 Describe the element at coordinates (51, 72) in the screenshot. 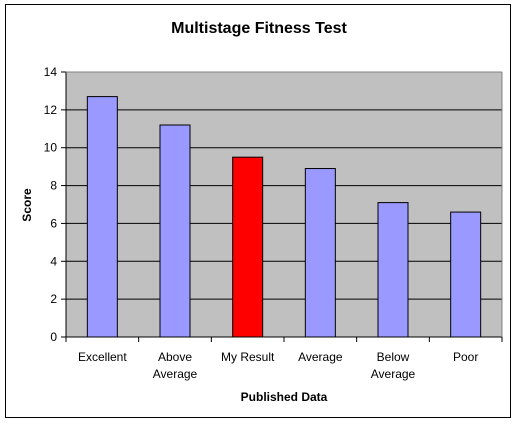

I see `y-tick-label: 14` at that location.